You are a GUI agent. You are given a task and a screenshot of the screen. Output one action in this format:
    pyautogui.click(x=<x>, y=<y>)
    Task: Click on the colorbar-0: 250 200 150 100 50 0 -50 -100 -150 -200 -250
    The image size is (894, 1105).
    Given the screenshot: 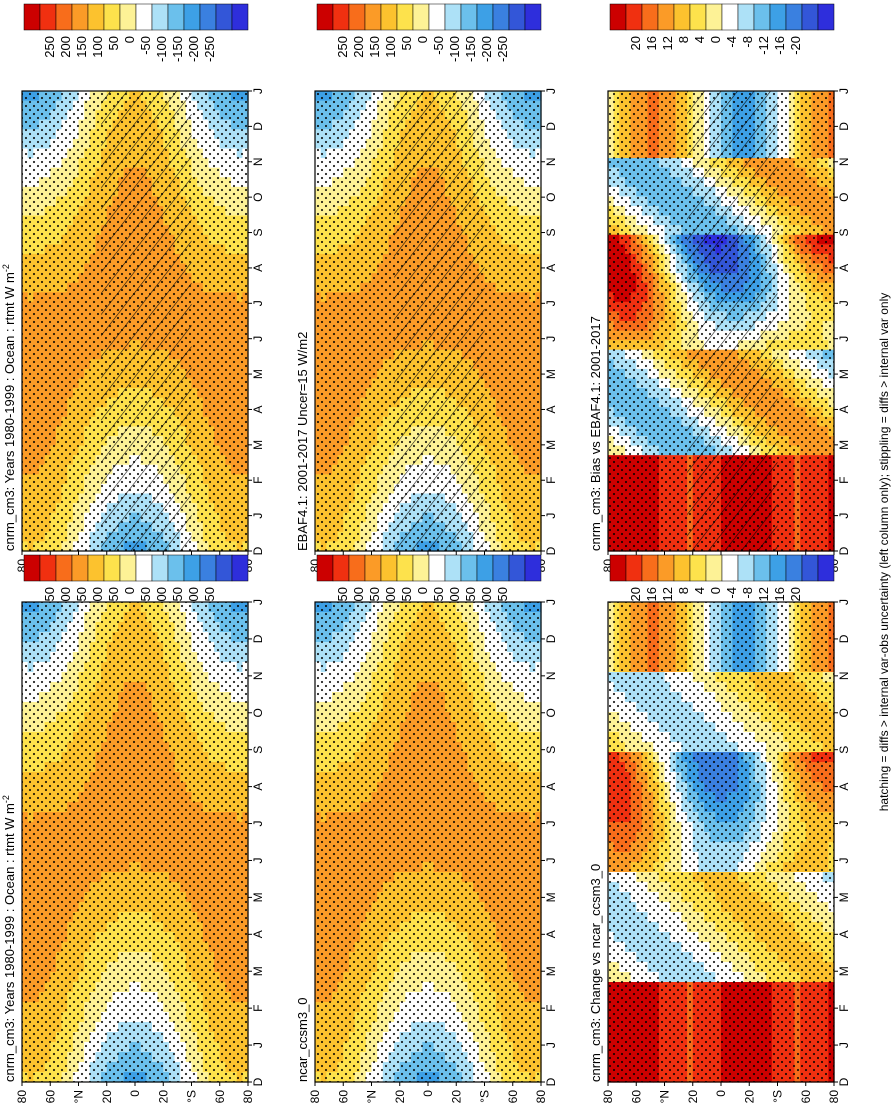 What is the action you would take?
    pyautogui.click(x=136, y=32)
    